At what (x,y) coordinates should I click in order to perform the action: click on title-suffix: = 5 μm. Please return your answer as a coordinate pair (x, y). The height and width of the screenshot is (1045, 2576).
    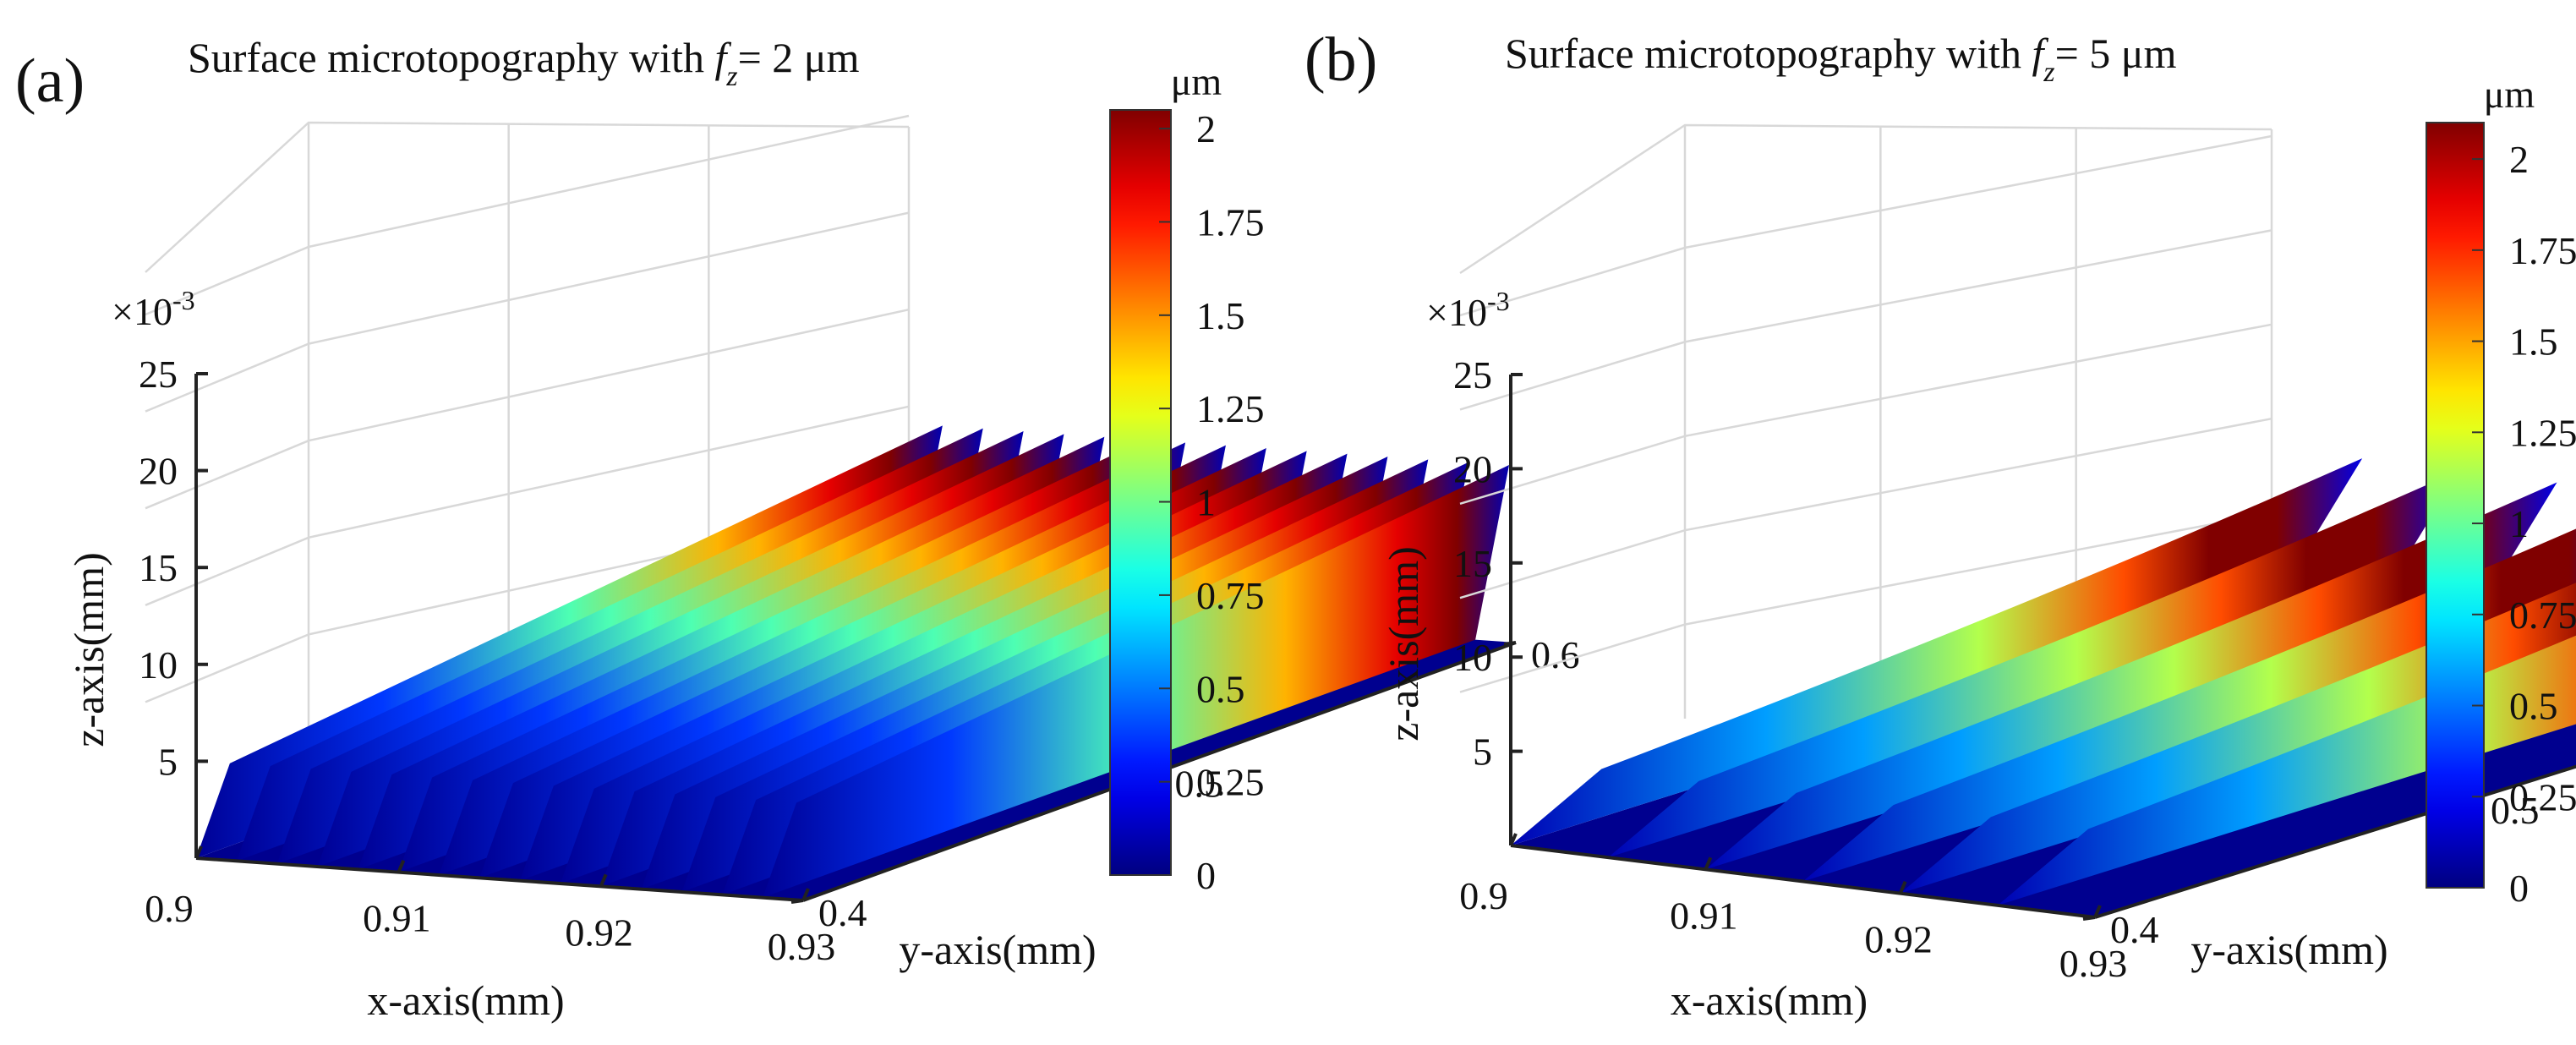
    Looking at the image, I should click on (2116, 54).